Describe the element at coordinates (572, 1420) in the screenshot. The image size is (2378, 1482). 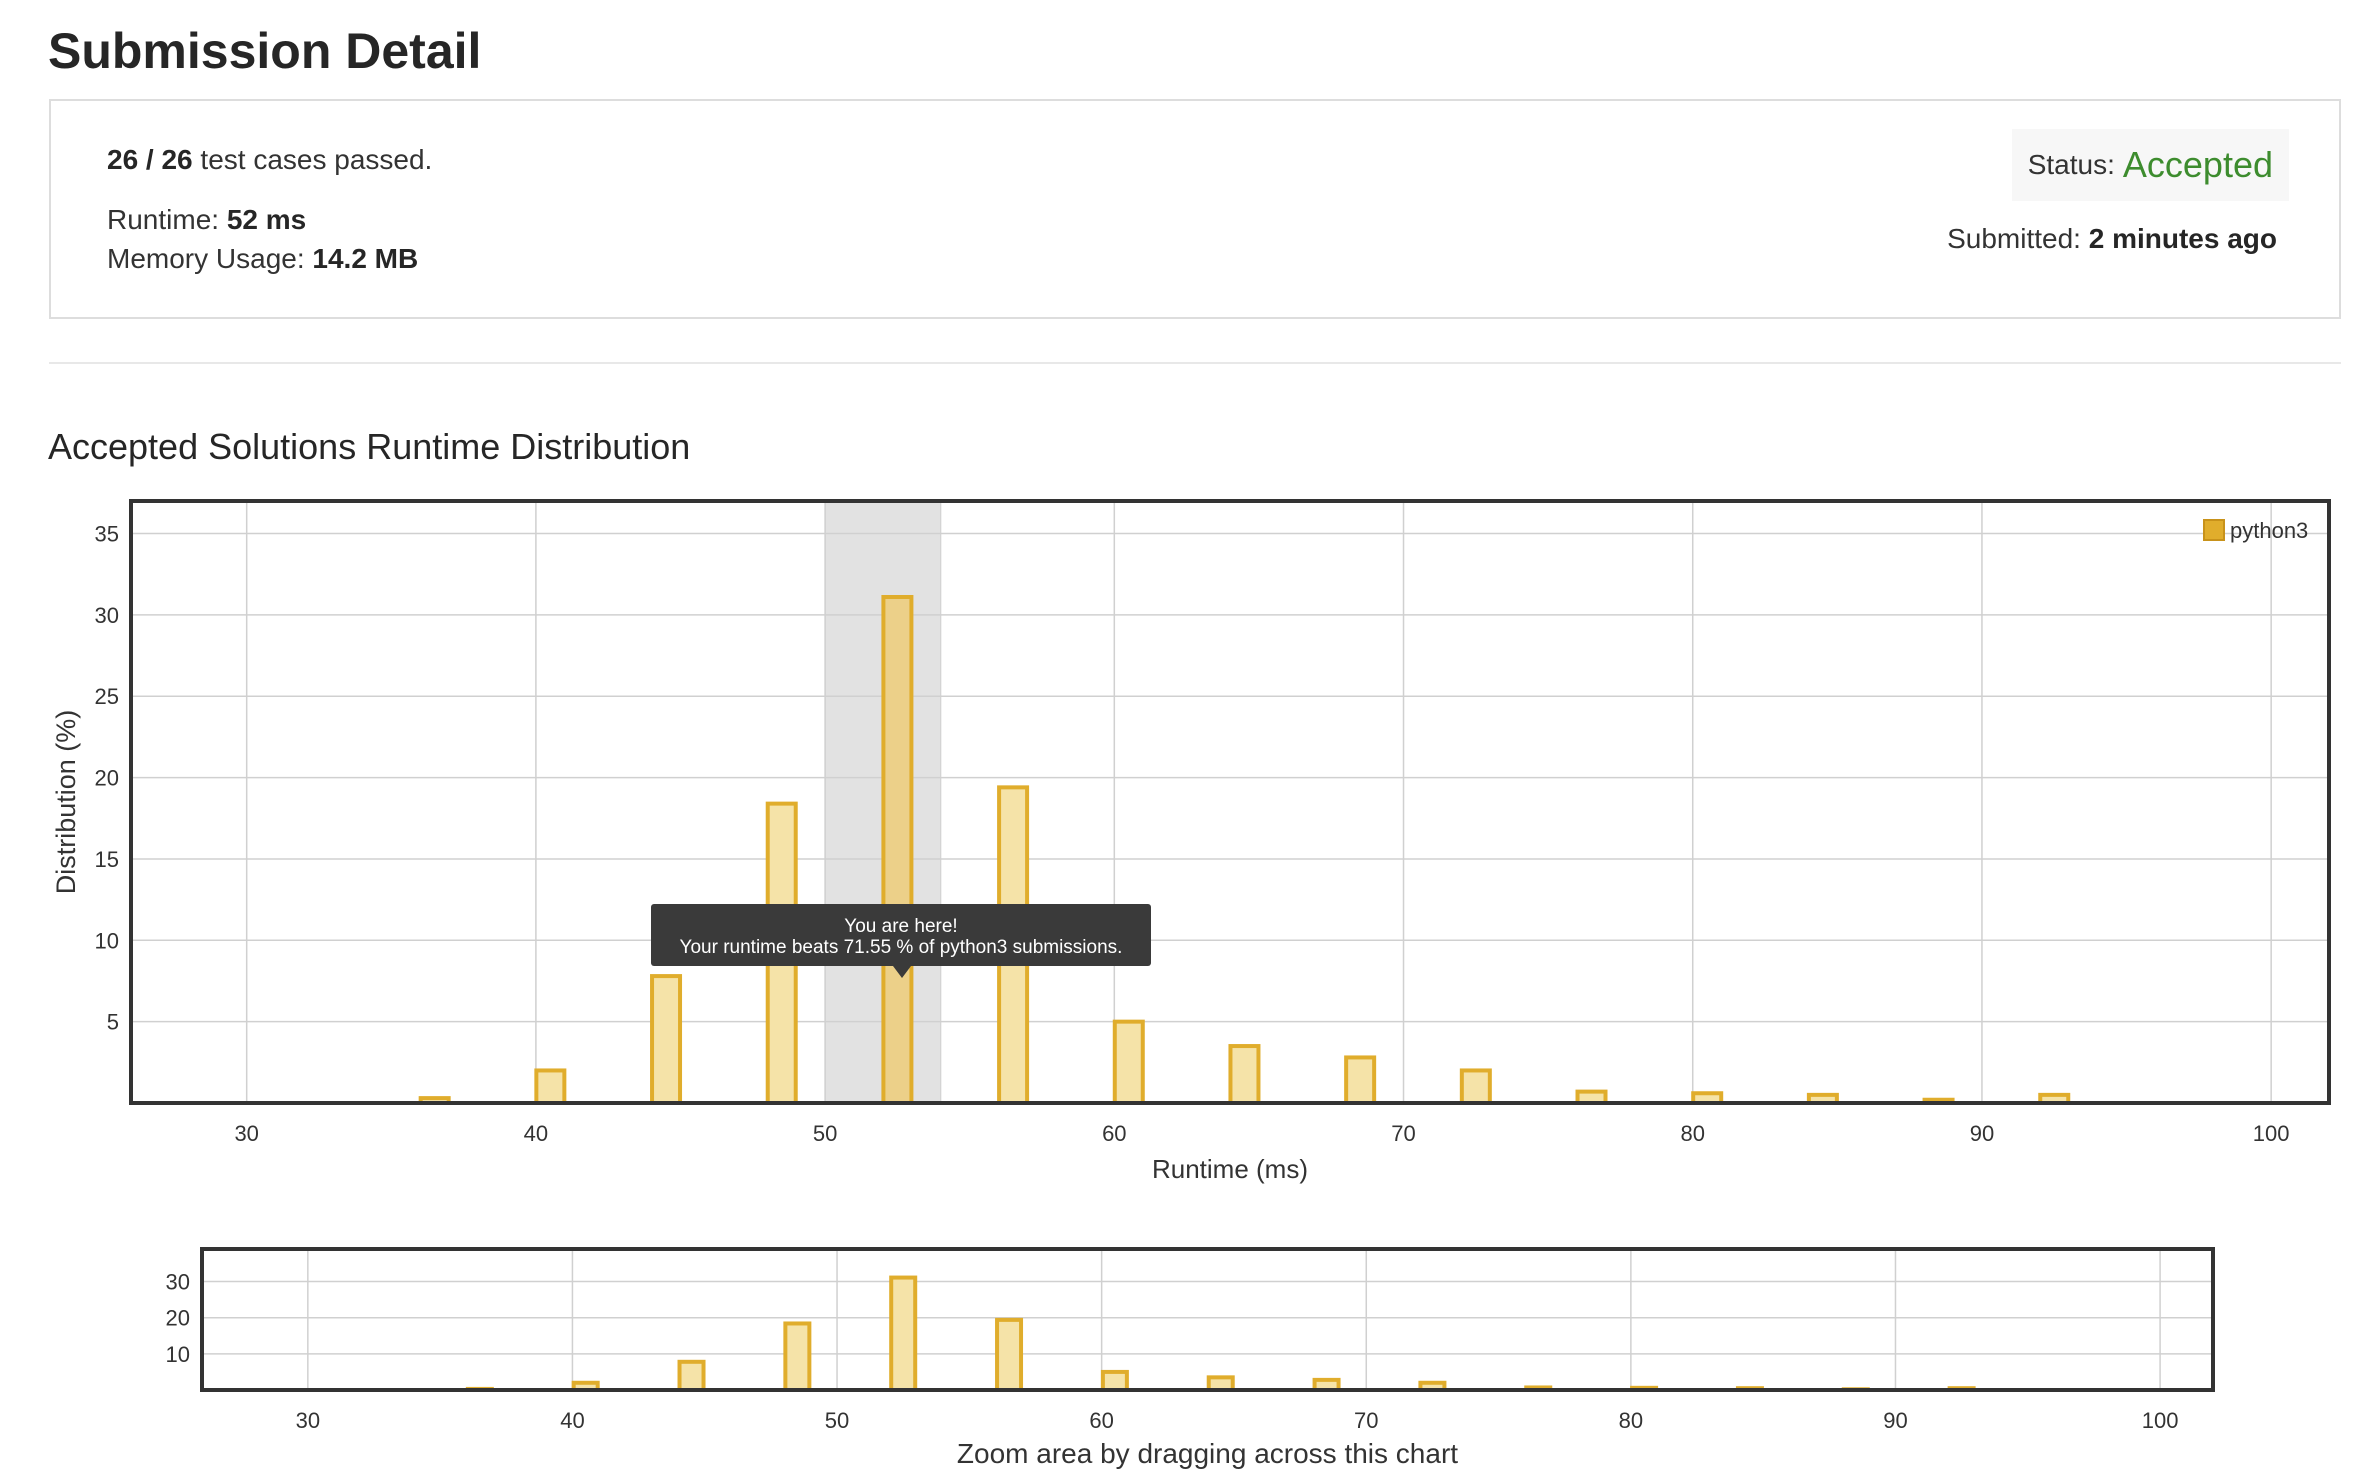
I see `mini-x-tick-label: 40` at that location.